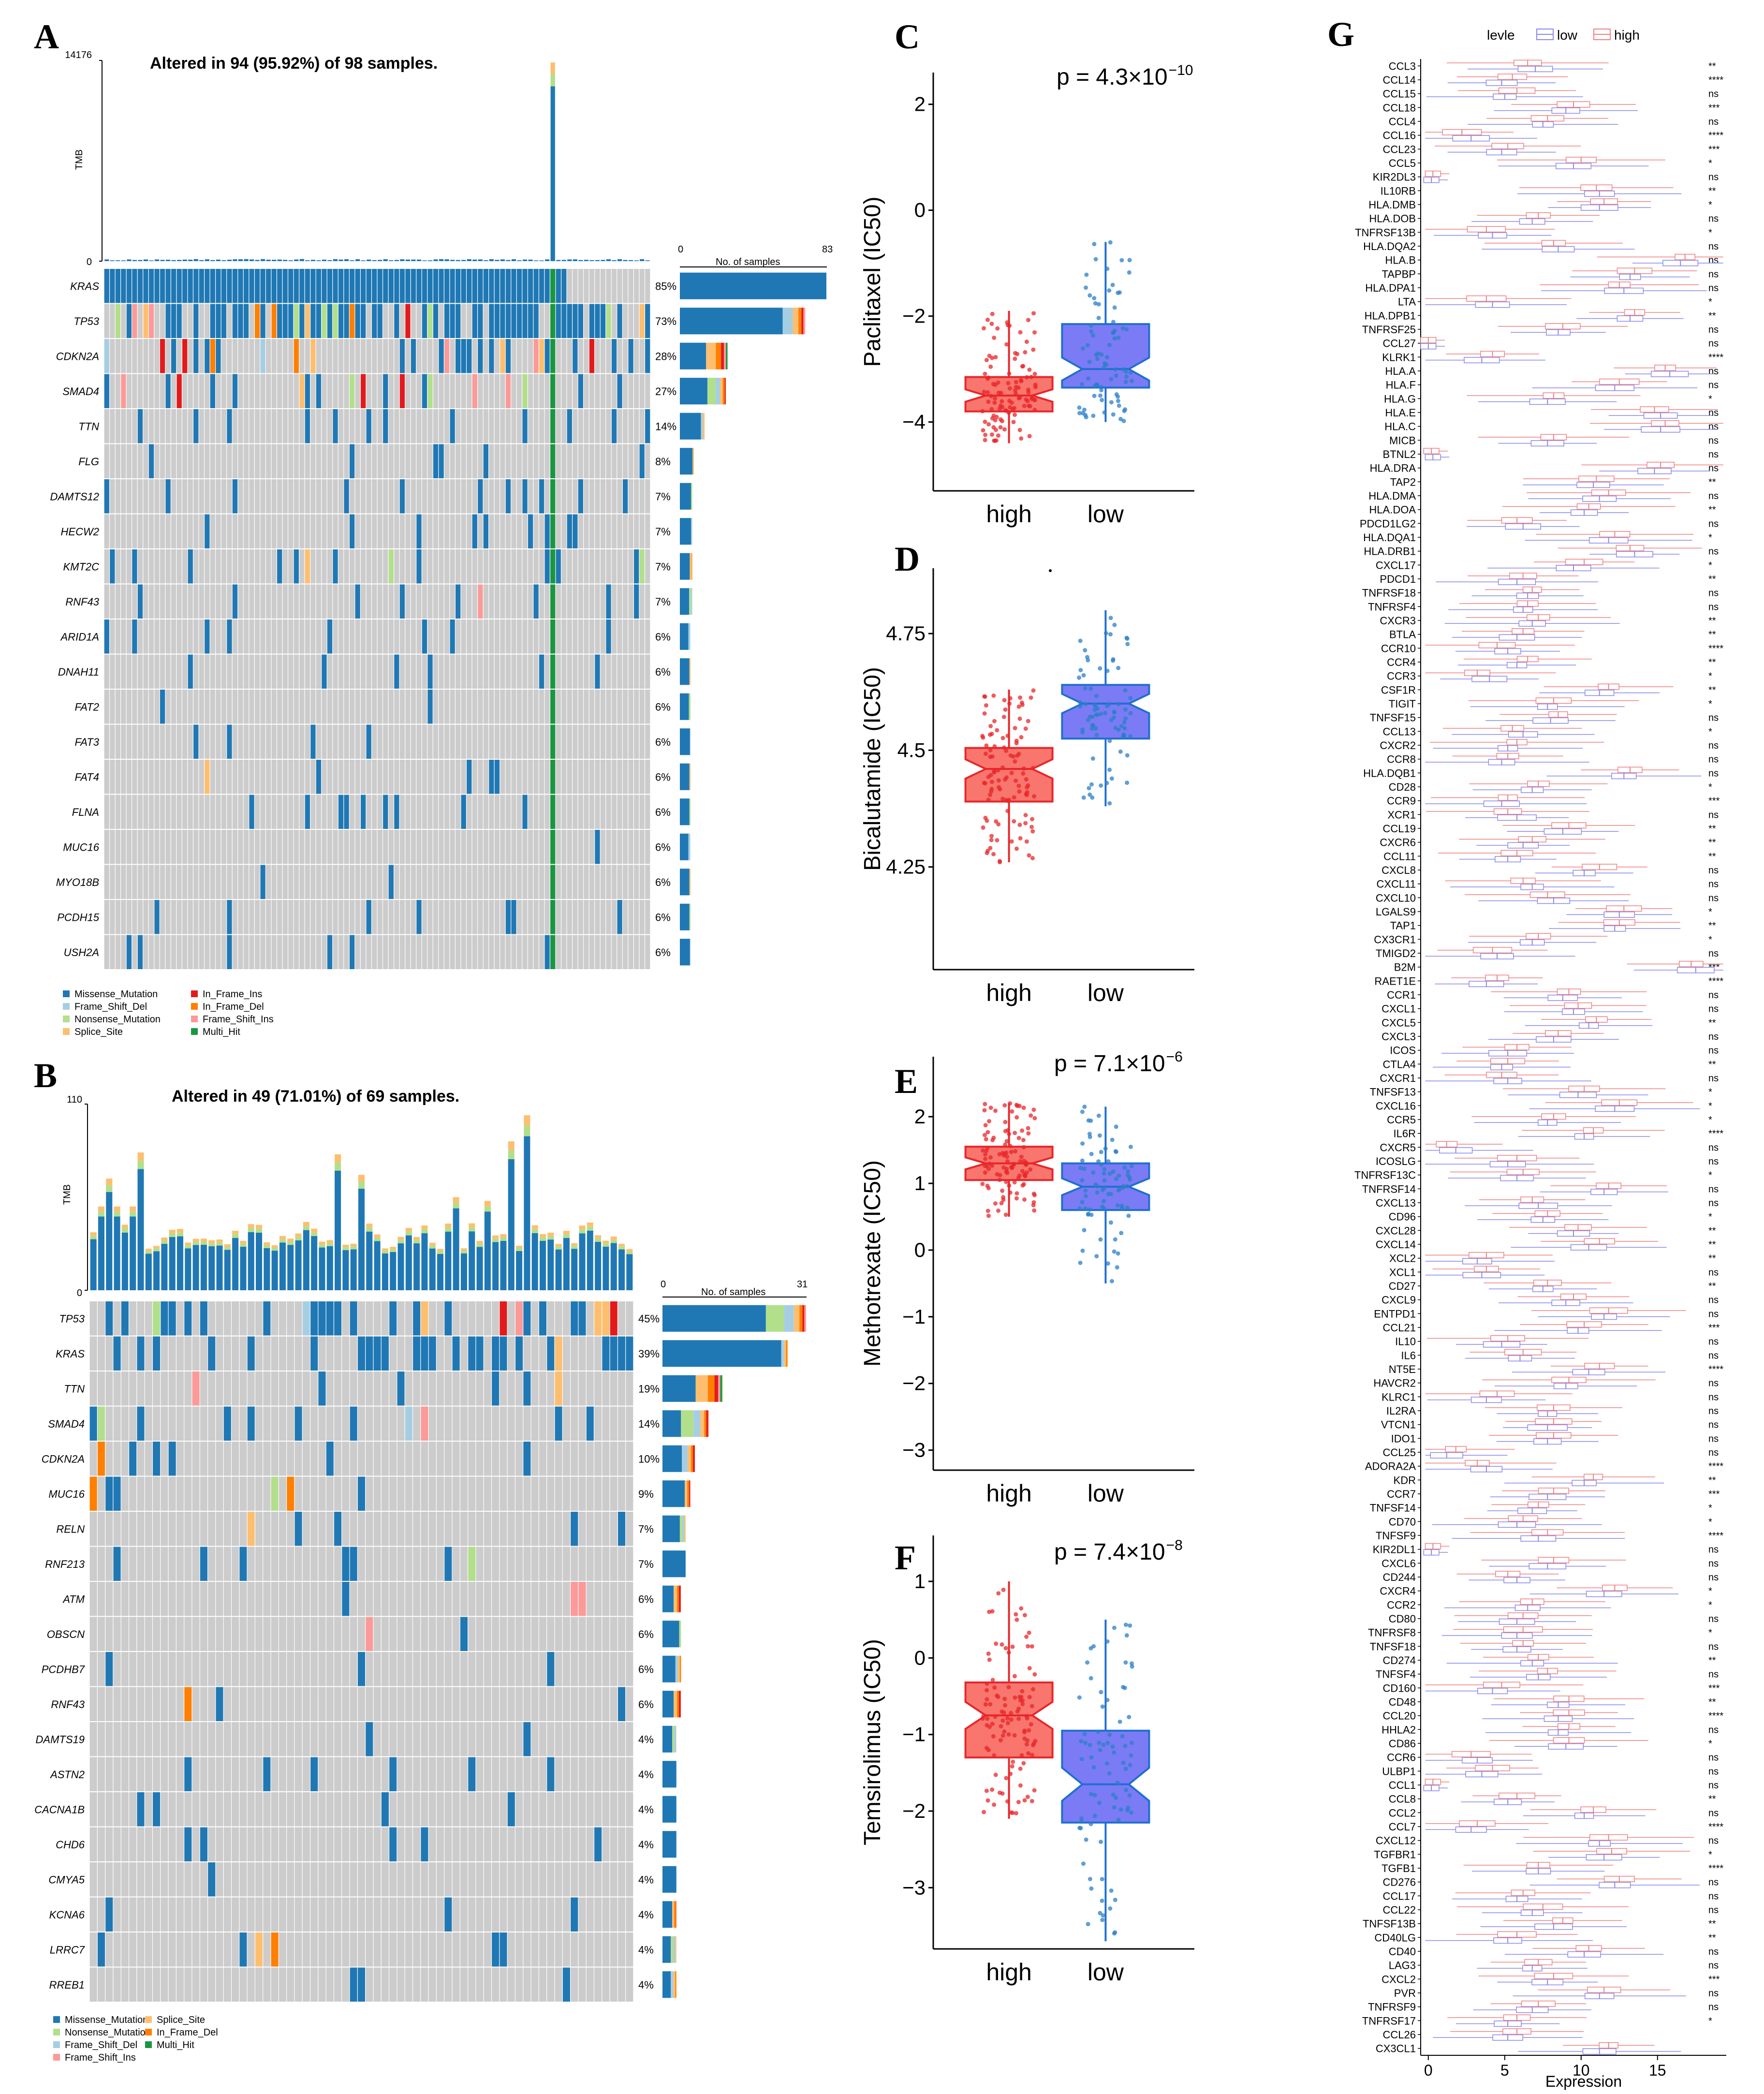  I want to click on gene-label: CTLA4, so click(1399, 1064).